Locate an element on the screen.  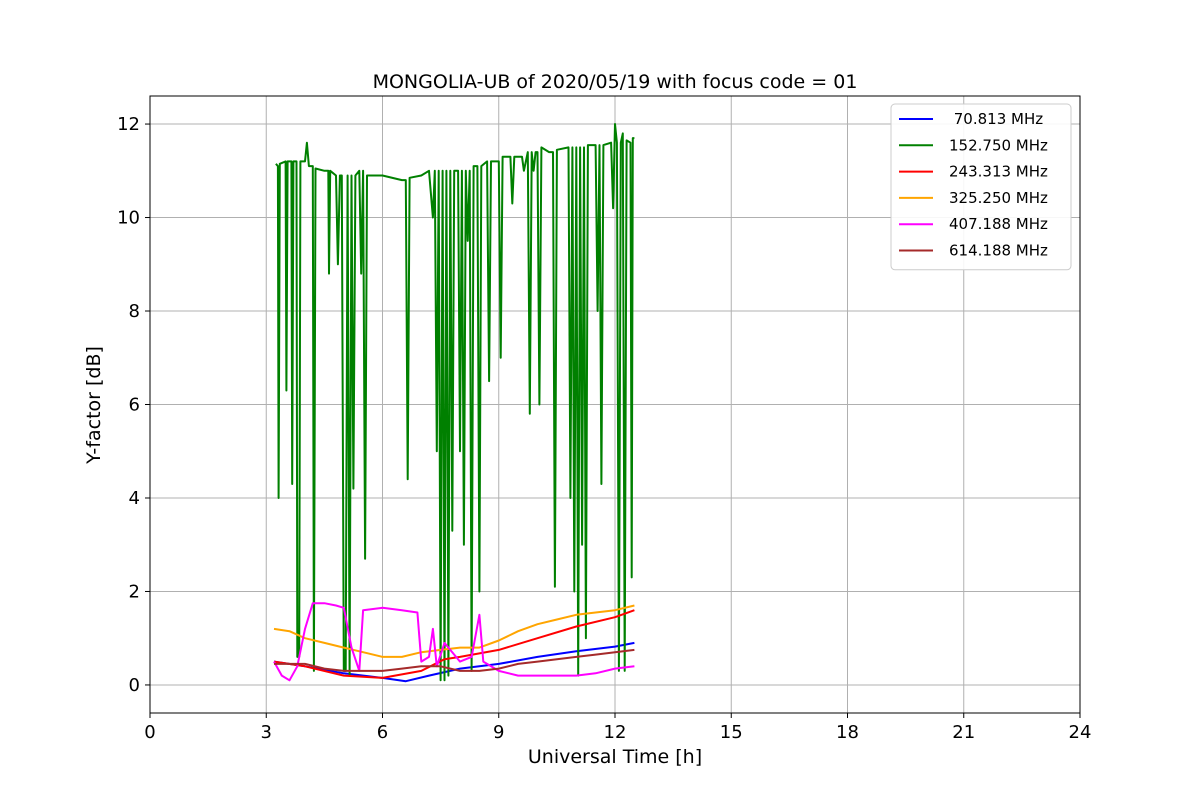
x-tick-label: 15 is located at coordinates (731, 732).